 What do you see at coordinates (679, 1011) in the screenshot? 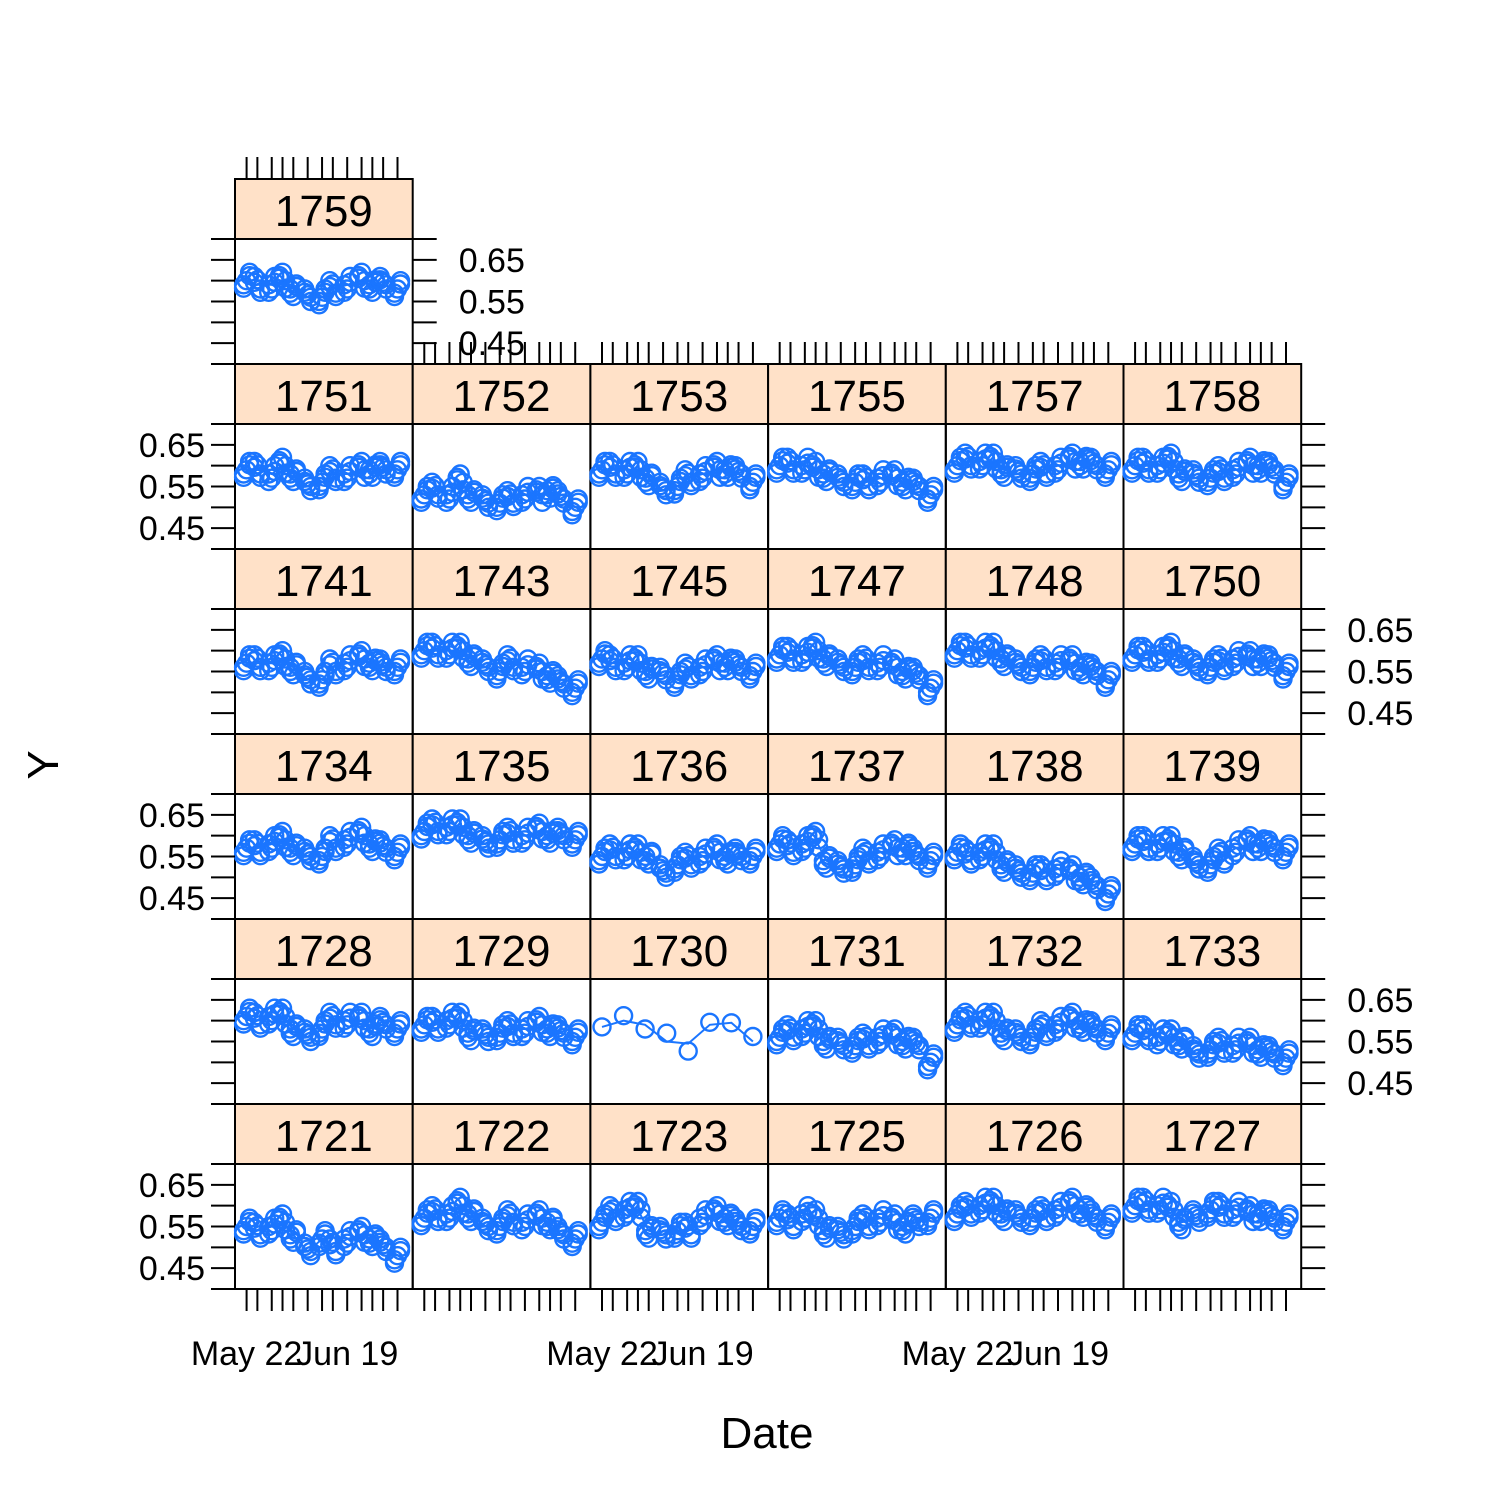
I see `panel-1730: 1730` at bounding box center [679, 1011].